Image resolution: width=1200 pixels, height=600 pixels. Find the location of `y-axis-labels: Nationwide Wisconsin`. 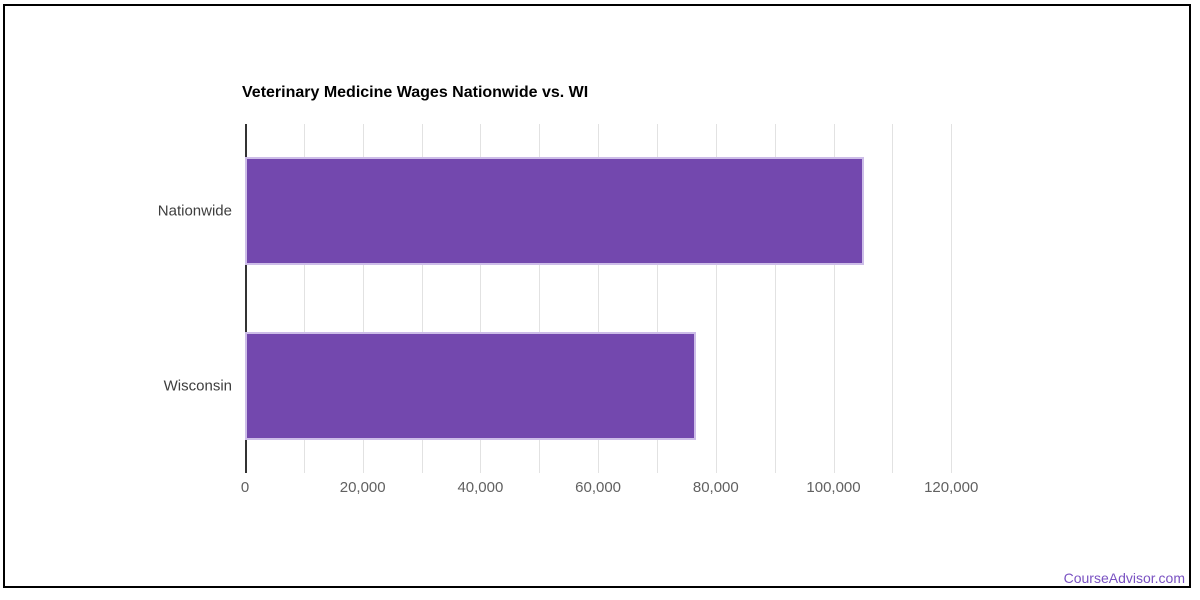

y-axis-labels: Nationwide Wisconsin is located at coordinates (116, 298).